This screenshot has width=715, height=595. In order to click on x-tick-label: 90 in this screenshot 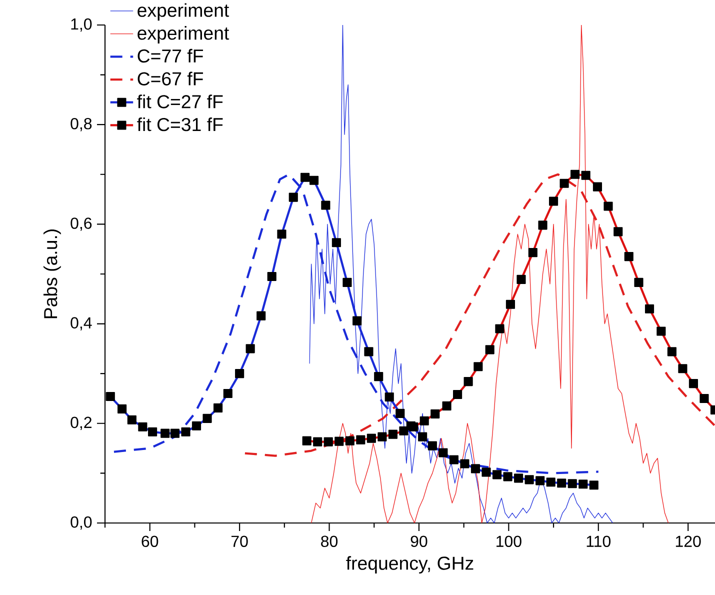, I will do `click(419, 542)`.